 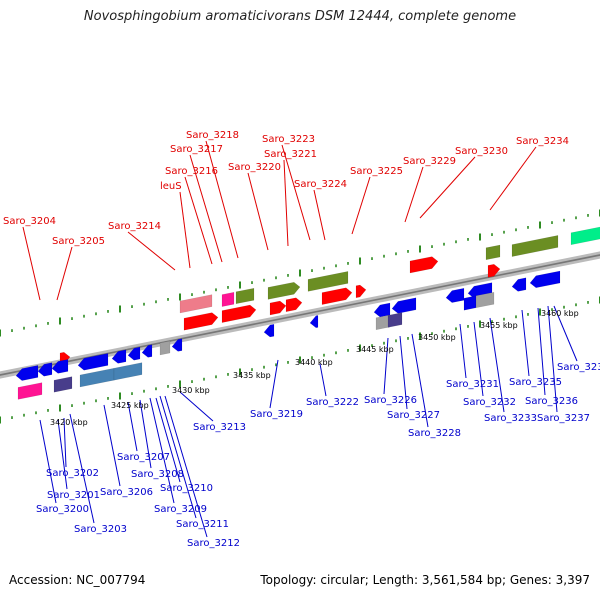 I want to click on gene-label: Saro_3224, so click(x=320, y=184).